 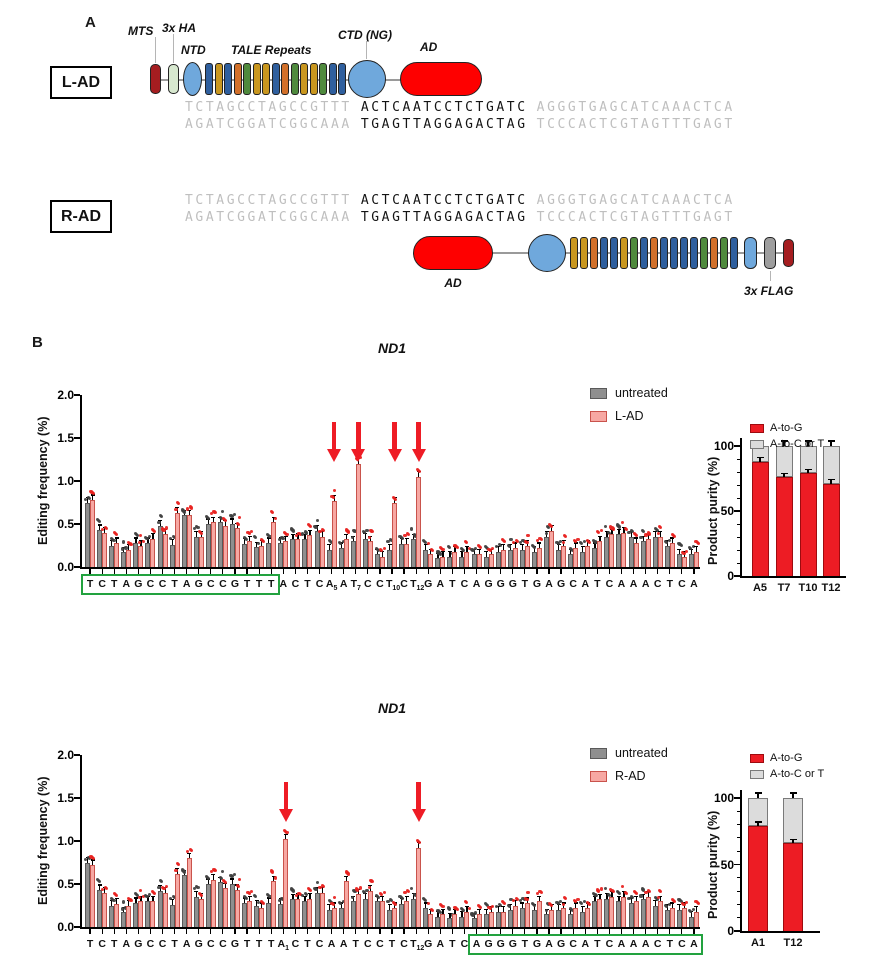 I want to click on panel-b-label: B, so click(x=37, y=342).